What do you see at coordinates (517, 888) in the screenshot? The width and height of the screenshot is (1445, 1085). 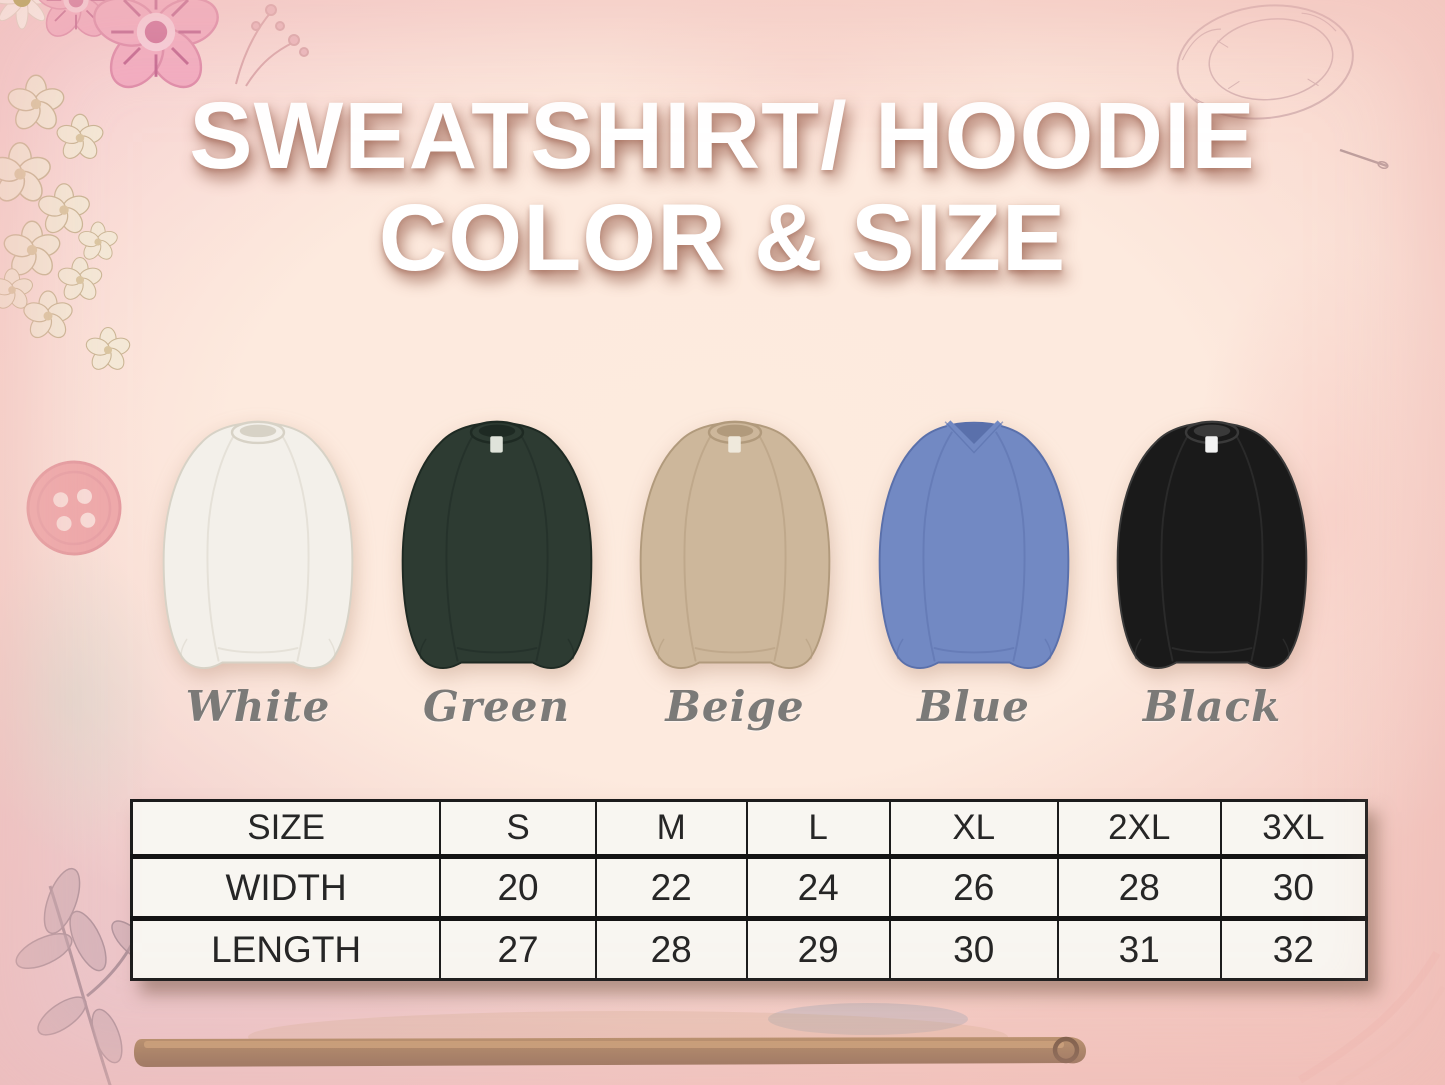 I see `width-s: 20` at bounding box center [517, 888].